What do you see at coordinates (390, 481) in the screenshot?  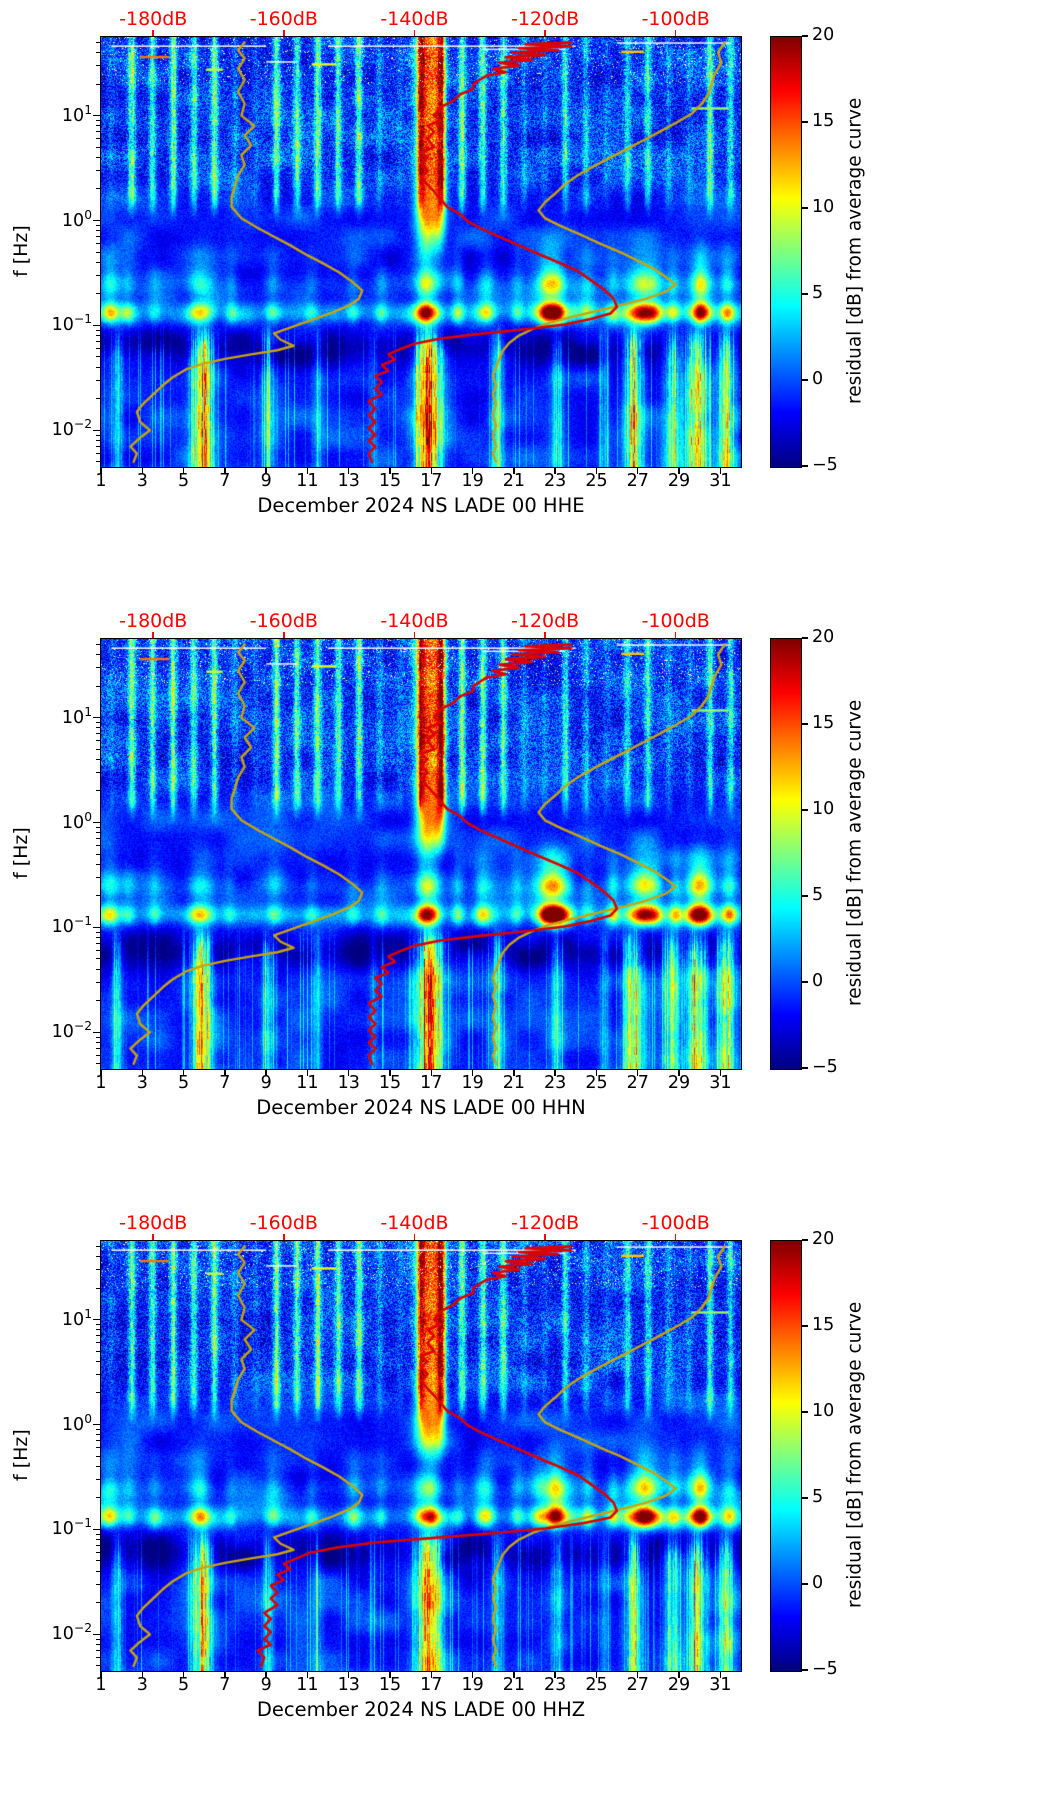 I see `x-tick-label: 15` at bounding box center [390, 481].